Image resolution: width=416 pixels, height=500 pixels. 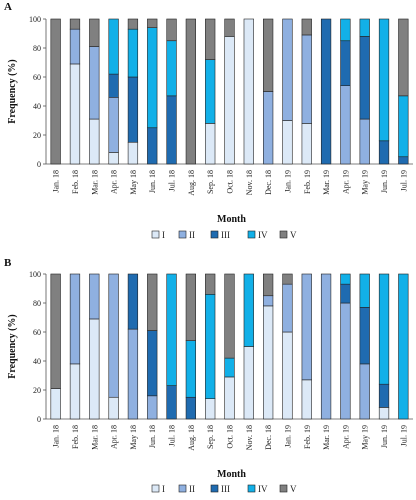 I want to click on legend-label: V, so click(x=293, y=489).